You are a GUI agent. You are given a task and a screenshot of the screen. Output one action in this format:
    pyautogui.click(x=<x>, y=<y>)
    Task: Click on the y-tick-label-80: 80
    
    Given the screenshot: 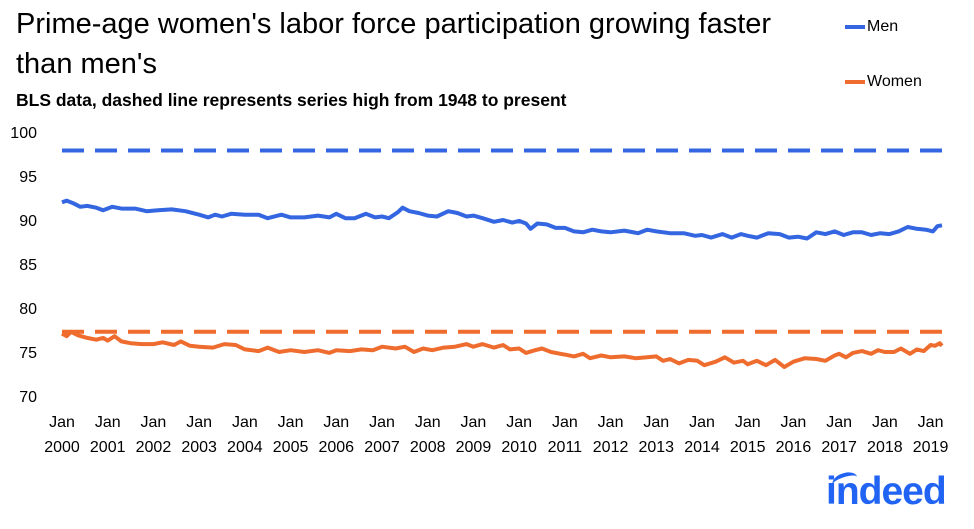 What is the action you would take?
    pyautogui.click(x=28, y=309)
    